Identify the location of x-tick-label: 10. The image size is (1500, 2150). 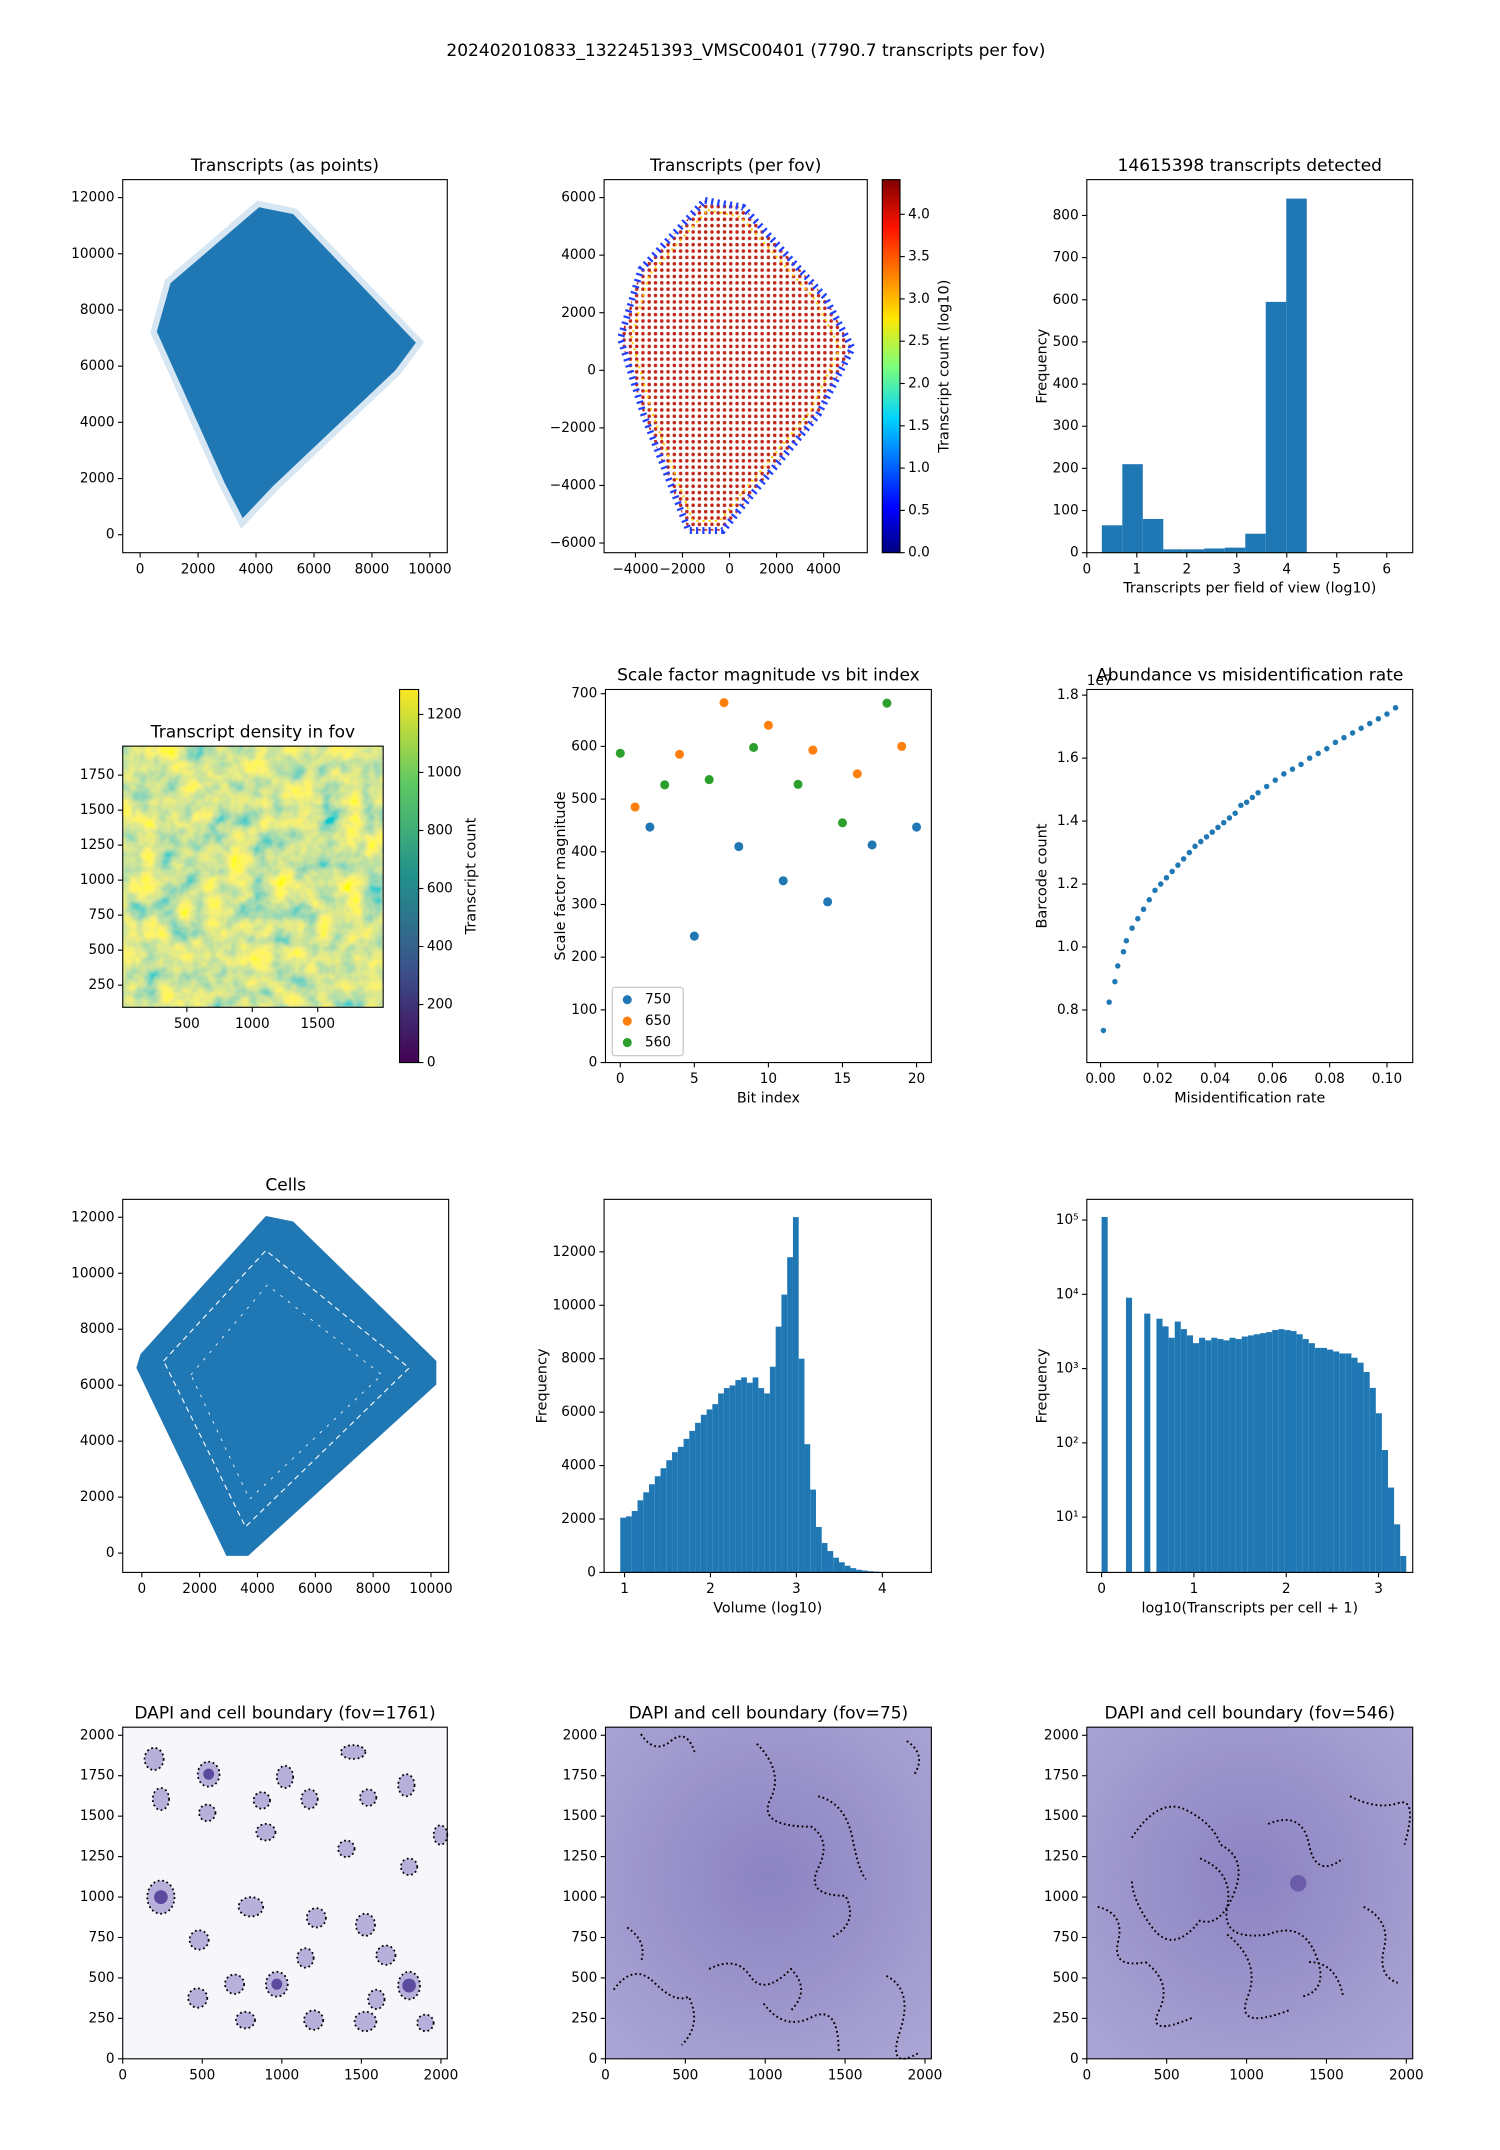
(768, 1079).